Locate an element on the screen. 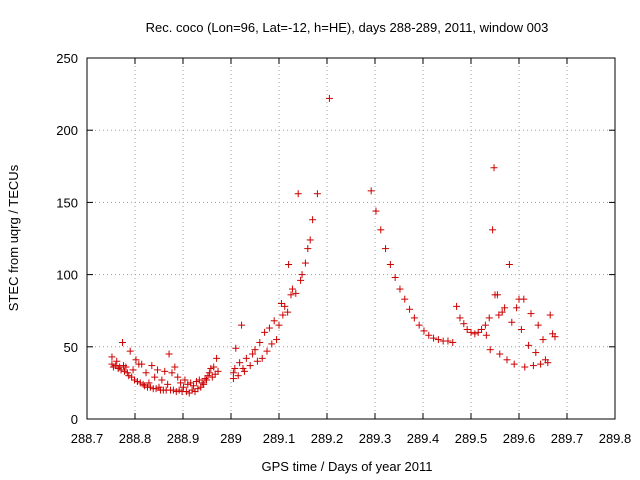  y-tick-label: 50 is located at coordinates (71, 347).